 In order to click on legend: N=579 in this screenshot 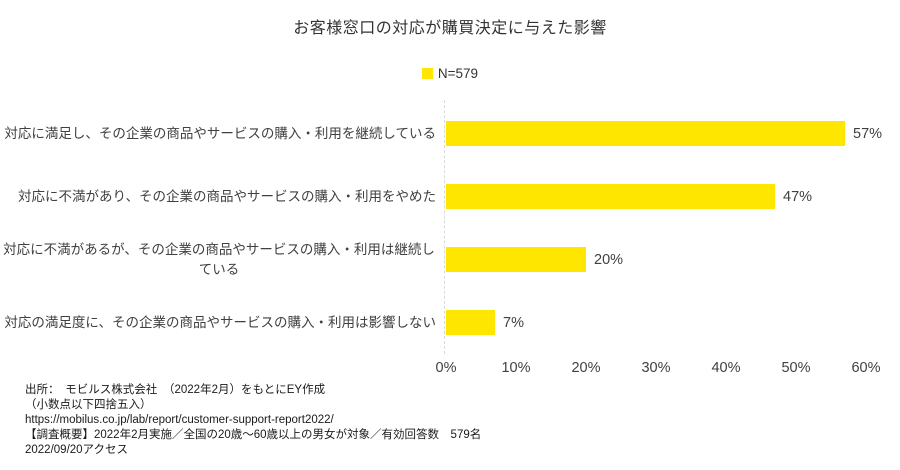, I will do `click(450, 73)`.